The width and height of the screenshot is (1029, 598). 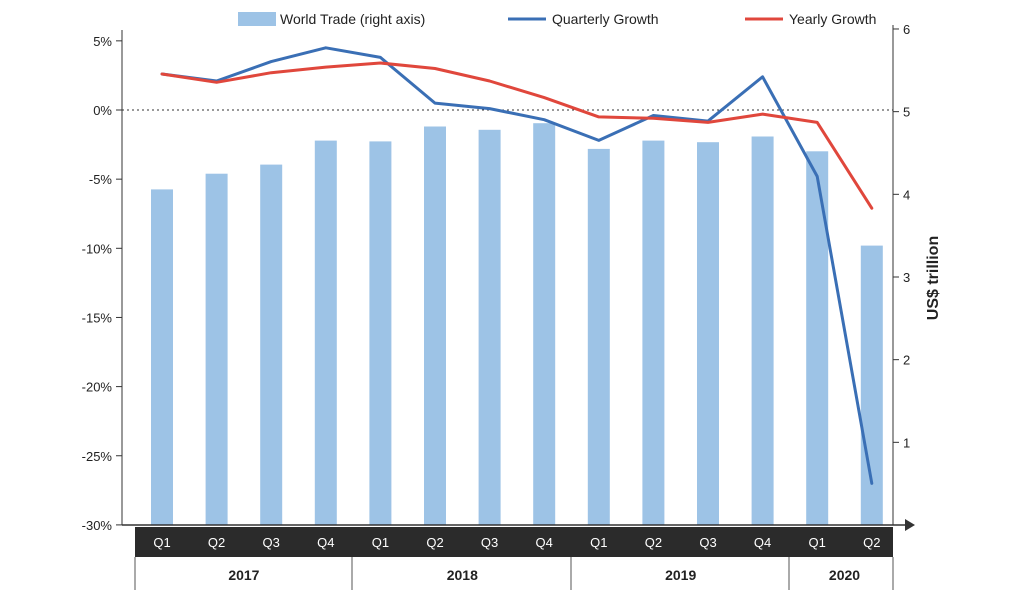 What do you see at coordinates (462, 575) in the screenshot?
I see `year-label: 2018` at bounding box center [462, 575].